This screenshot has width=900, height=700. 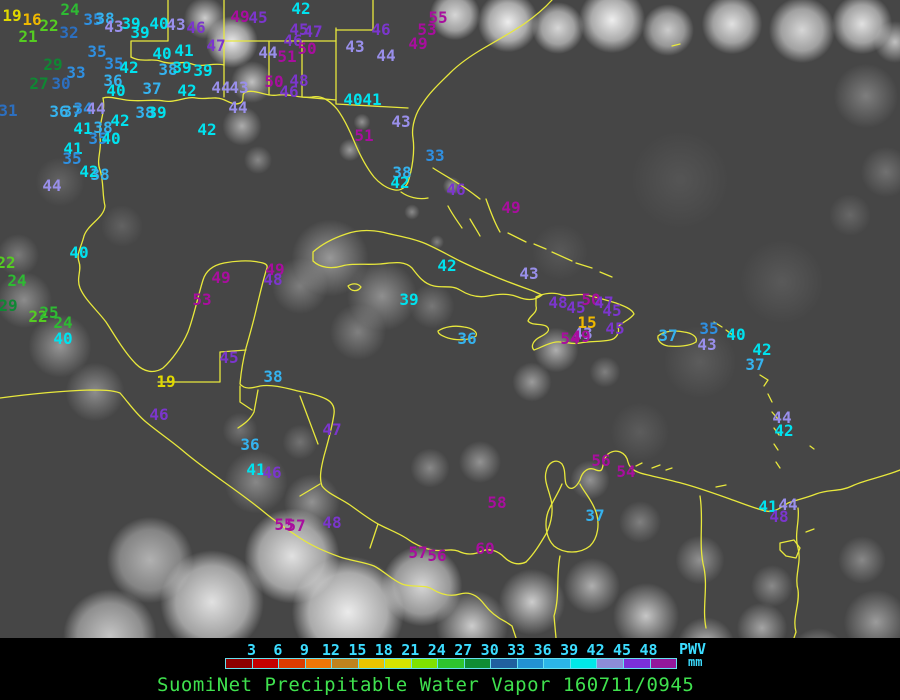 What do you see at coordinates (354, 287) in the screenshot?
I see `isla-juventud` at bounding box center [354, 287].